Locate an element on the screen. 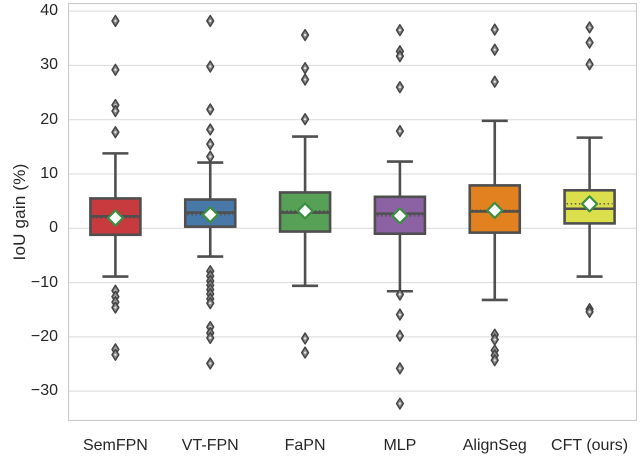  y-tick-label: 0 is located at coordinates (53, 228).